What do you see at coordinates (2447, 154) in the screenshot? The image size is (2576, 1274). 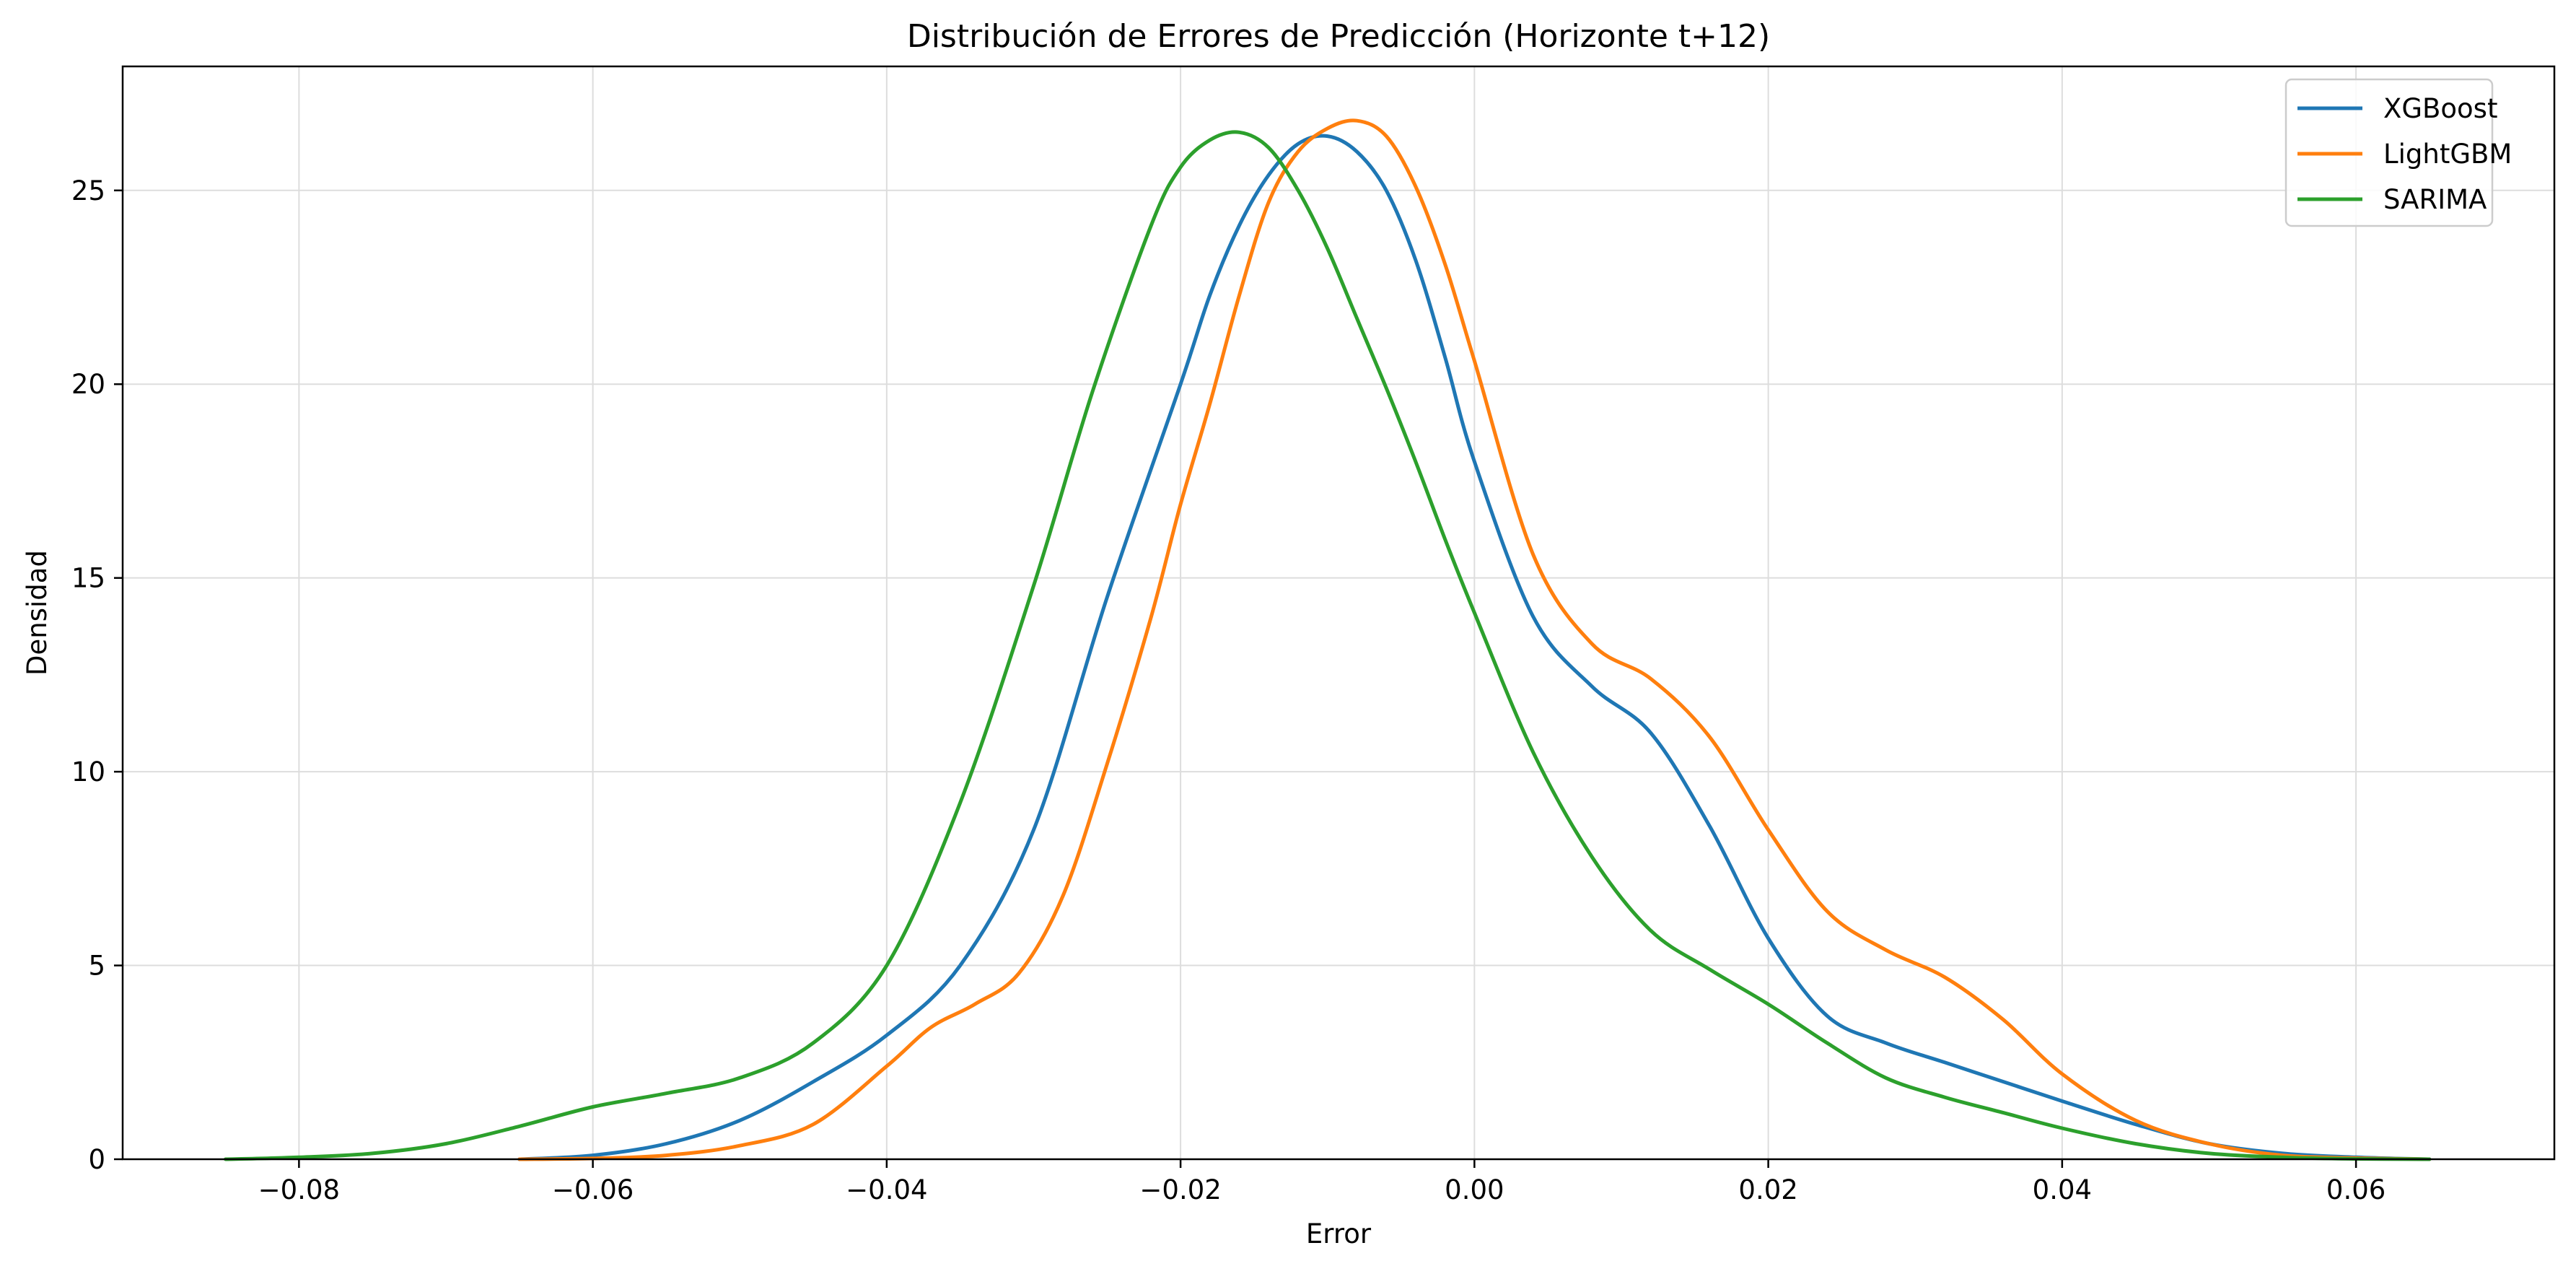 I see `legend-label: LightGBM` at bounding box center [2447, 154].